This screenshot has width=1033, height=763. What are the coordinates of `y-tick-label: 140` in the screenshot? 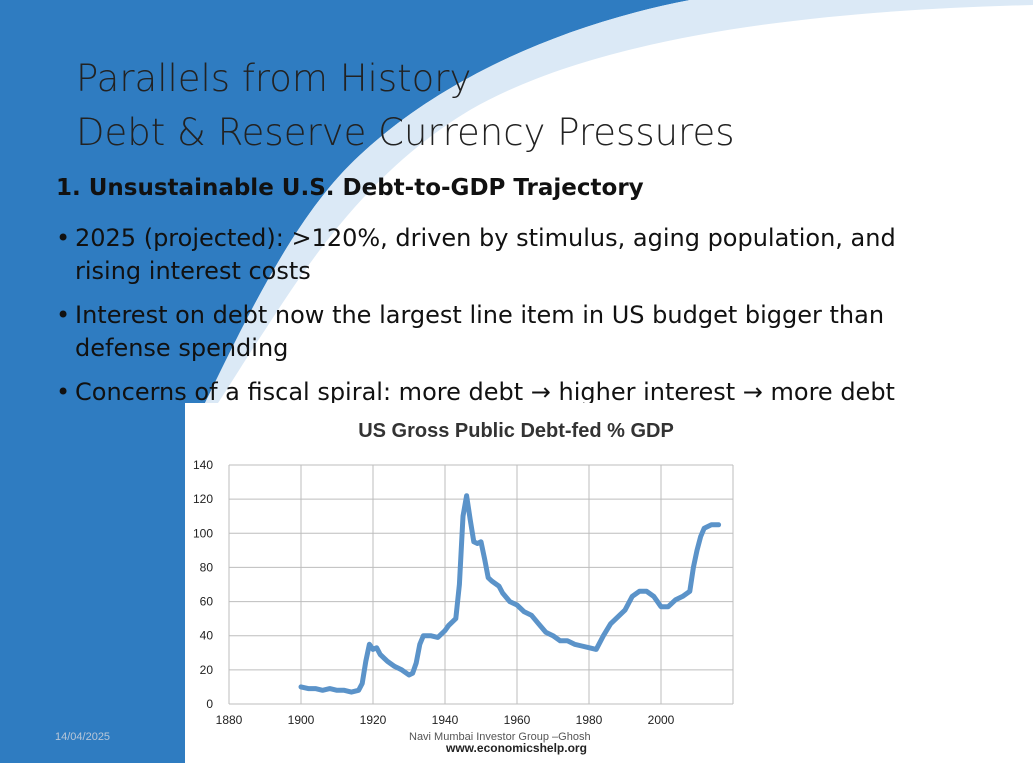 It's located at (203, 465).